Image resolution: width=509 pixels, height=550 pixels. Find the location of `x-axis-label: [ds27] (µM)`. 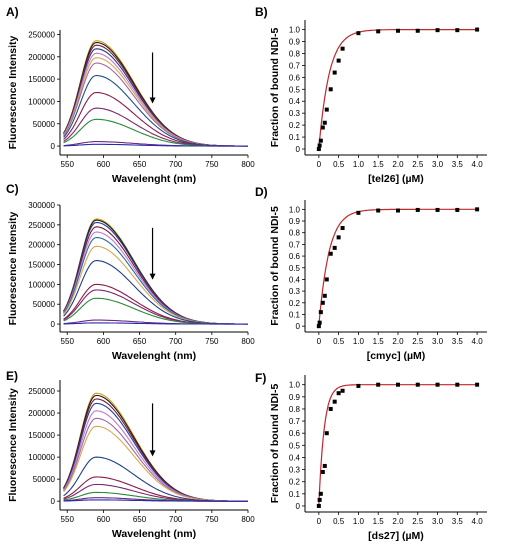

x-axis-label: [ds27] (µM) is located at coordinates (396, 536).